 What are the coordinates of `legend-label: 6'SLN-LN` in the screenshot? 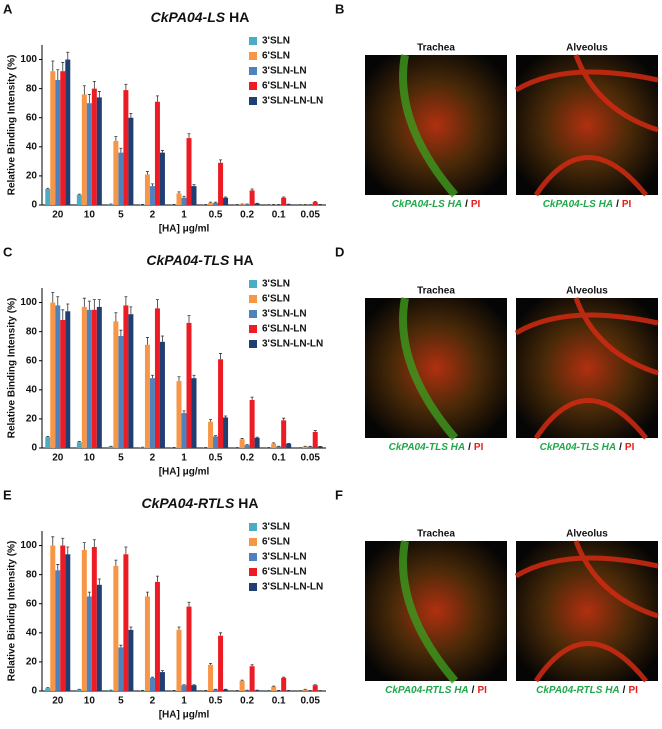 It's located at (284, 572).